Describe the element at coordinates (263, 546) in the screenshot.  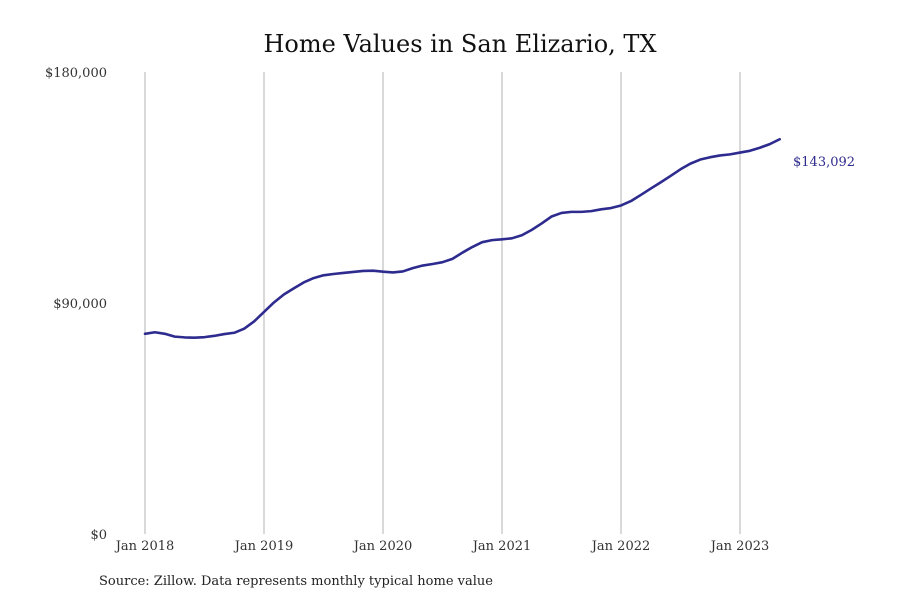
I see `x-tick-label: Jan 2019` at that location.